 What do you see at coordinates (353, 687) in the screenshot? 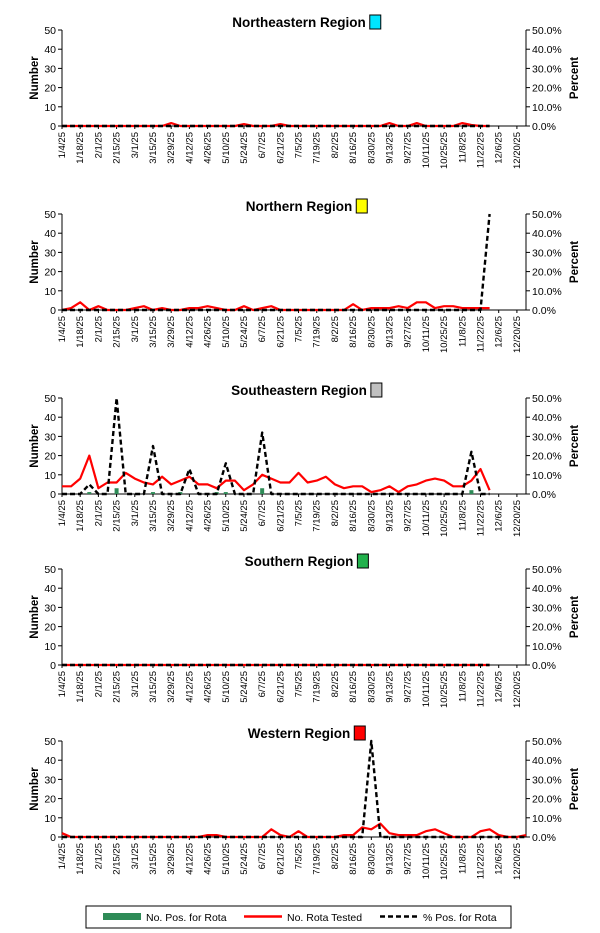
I see `x-tick-label: 8/16/25` at bounding box center [353, 687].